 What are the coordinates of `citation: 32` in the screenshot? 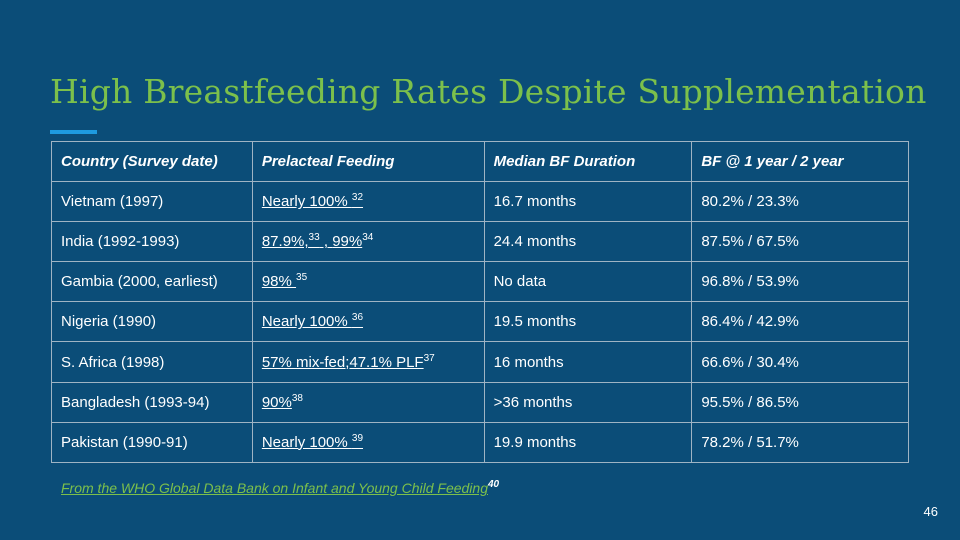 It's located at (357, 198).